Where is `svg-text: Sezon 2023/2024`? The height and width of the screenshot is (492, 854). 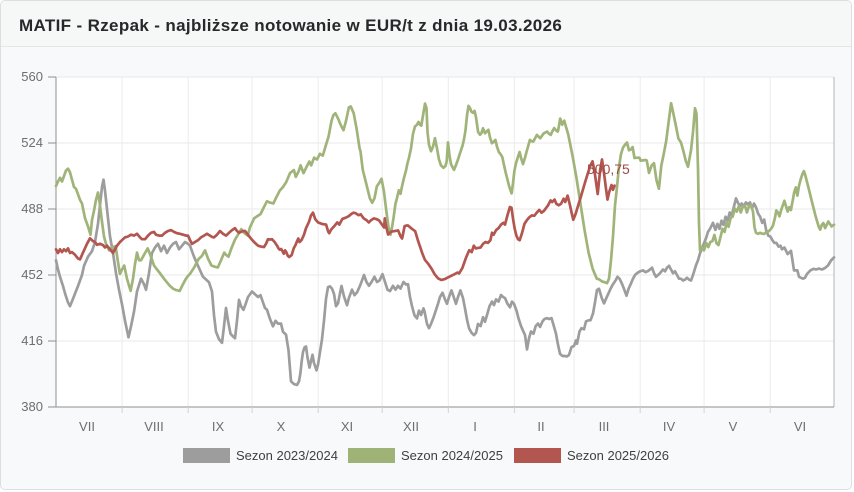 svg-text: Sezon 2023/2024 is located at coordinates (287, 455).